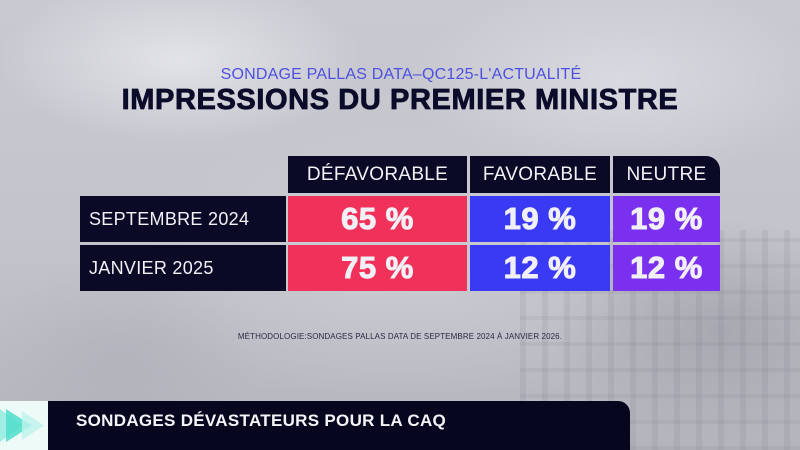  I want to click on row-label-janvier-2025: JANVIER 2025, so click(183, 268).